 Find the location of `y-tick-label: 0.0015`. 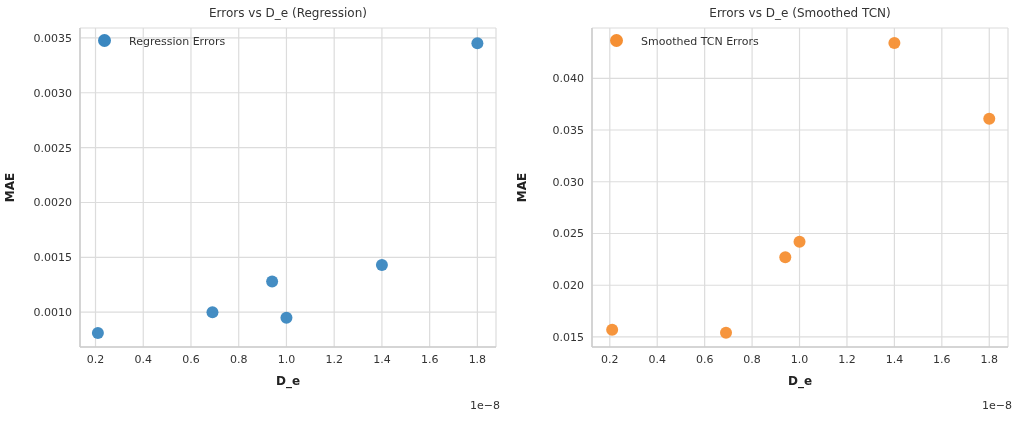

y-tick-label: 0.0015 is located at coordinates (52, 258).